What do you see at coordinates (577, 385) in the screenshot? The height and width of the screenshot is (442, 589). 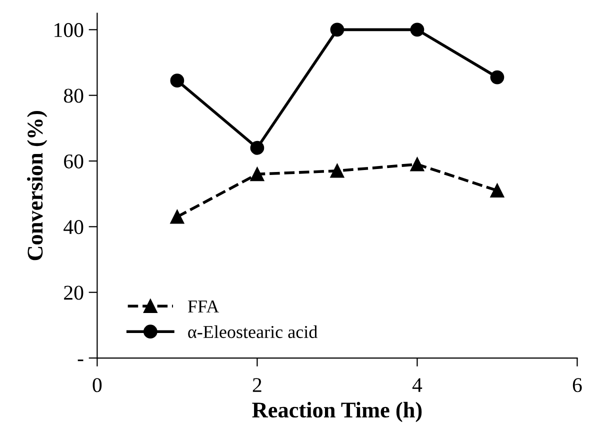 I see `x-tick-label: 6` at bounding box center [577, 385].